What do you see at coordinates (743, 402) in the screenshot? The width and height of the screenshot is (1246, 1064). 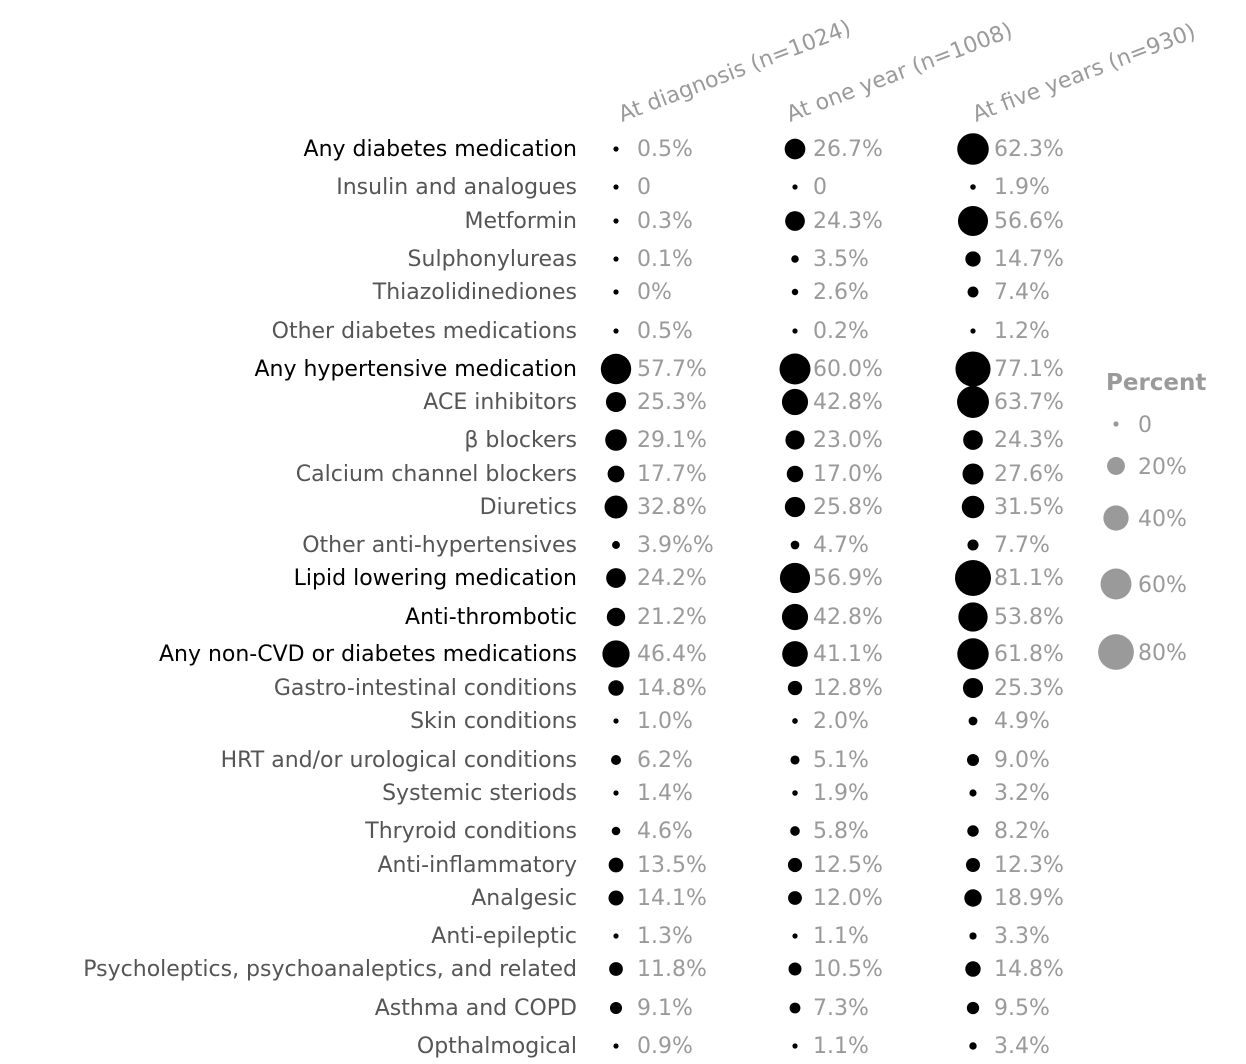 I see `chart-row: ACE inhibitors 25.3% 42.8% 63.7%` at bounding box center [743, 402].